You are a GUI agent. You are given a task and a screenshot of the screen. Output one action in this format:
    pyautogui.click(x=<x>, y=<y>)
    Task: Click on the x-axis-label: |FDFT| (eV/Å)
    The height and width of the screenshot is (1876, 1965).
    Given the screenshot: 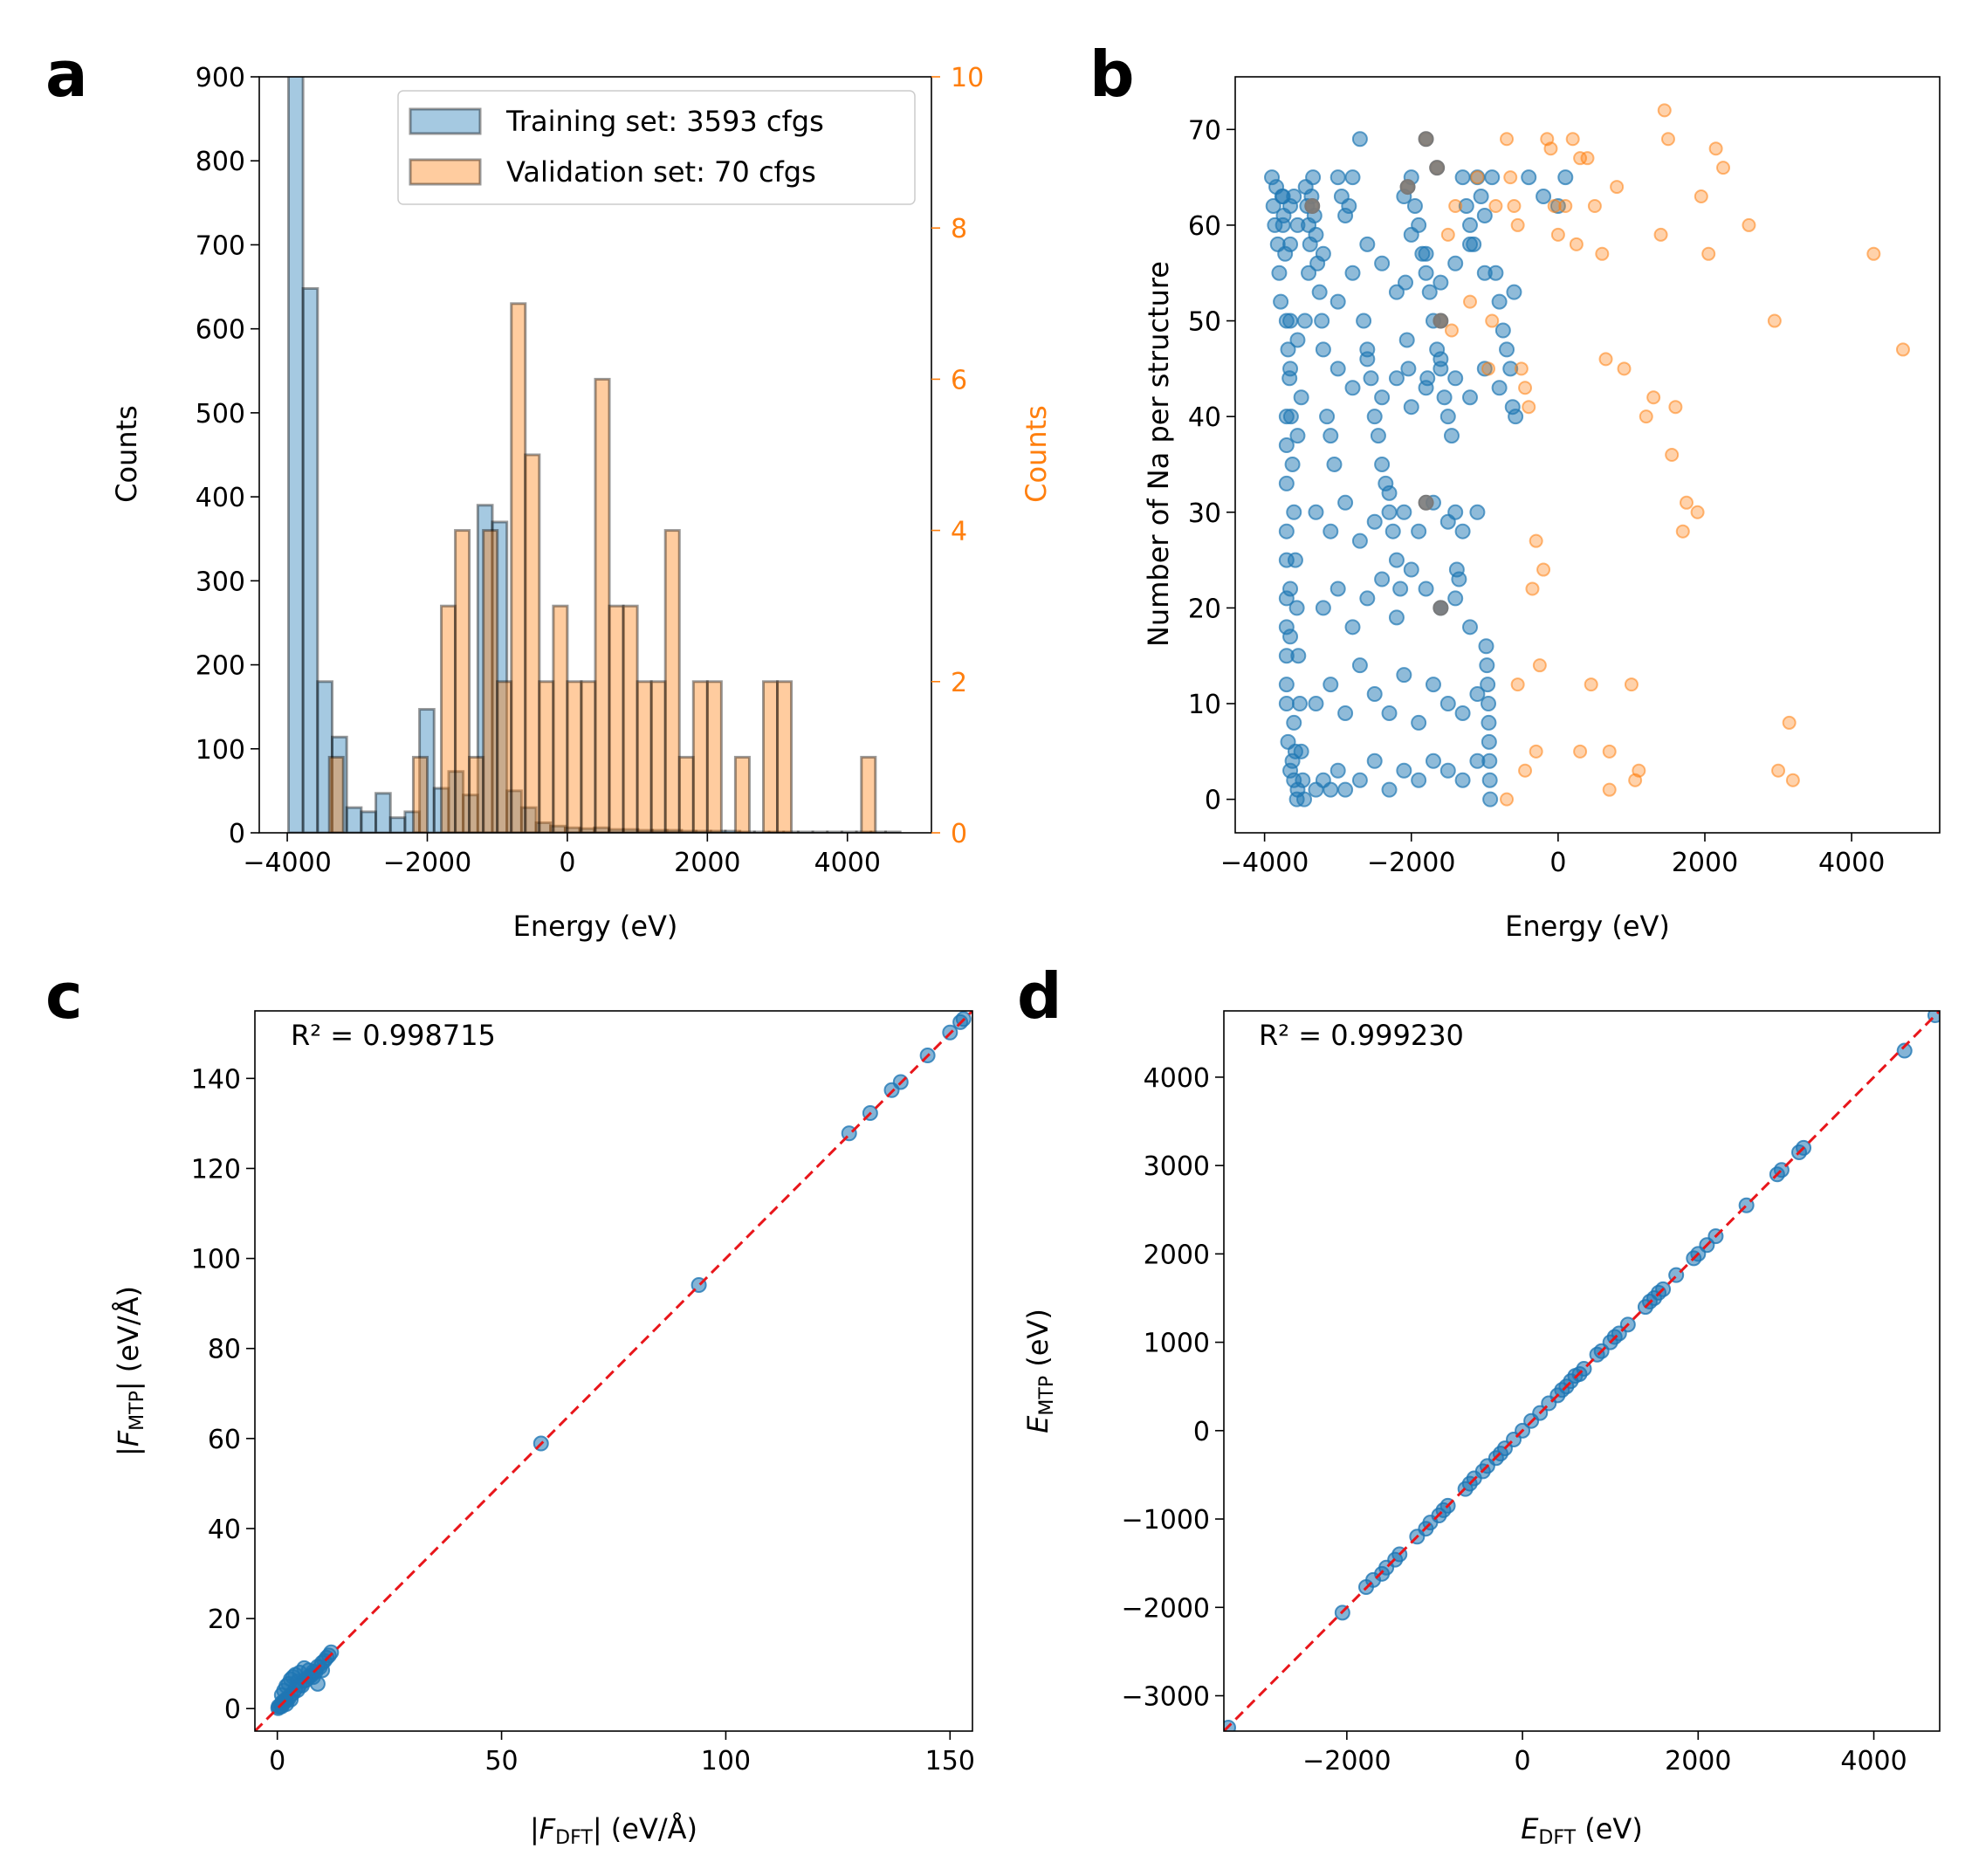 What is the action you would take?
    pyautogui.click(x=614, y=1830)
    